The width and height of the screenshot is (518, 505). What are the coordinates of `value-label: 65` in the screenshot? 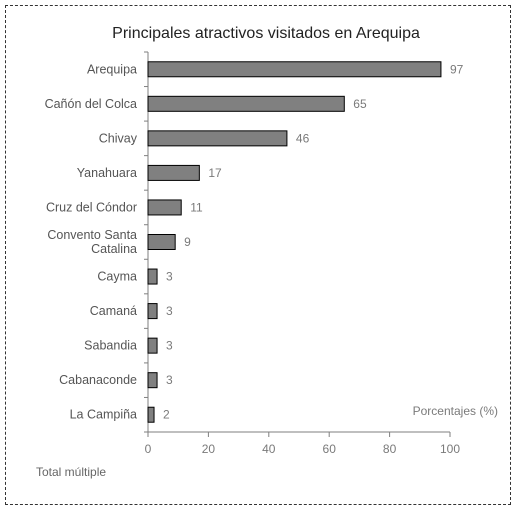 It's located at (360, 104).